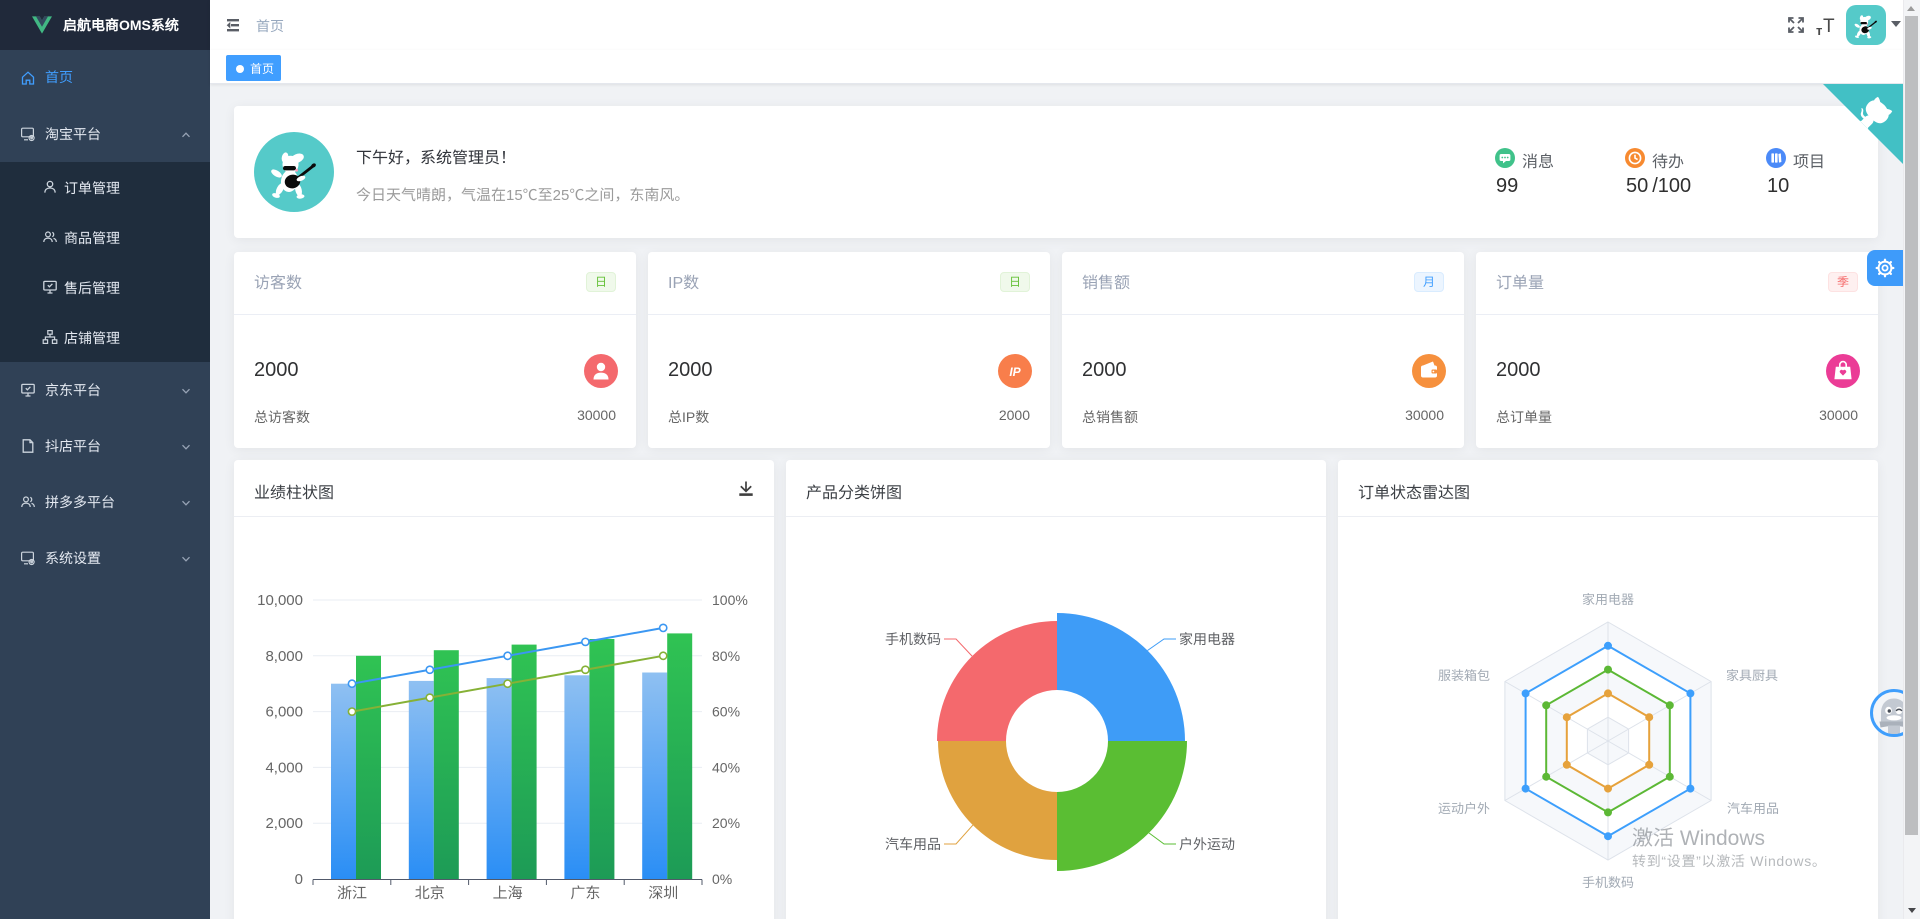  What do you see at coordinates (352, 893) in the screenshot?
I see `svg-text: 浙江` at bounding box center [352, 893].